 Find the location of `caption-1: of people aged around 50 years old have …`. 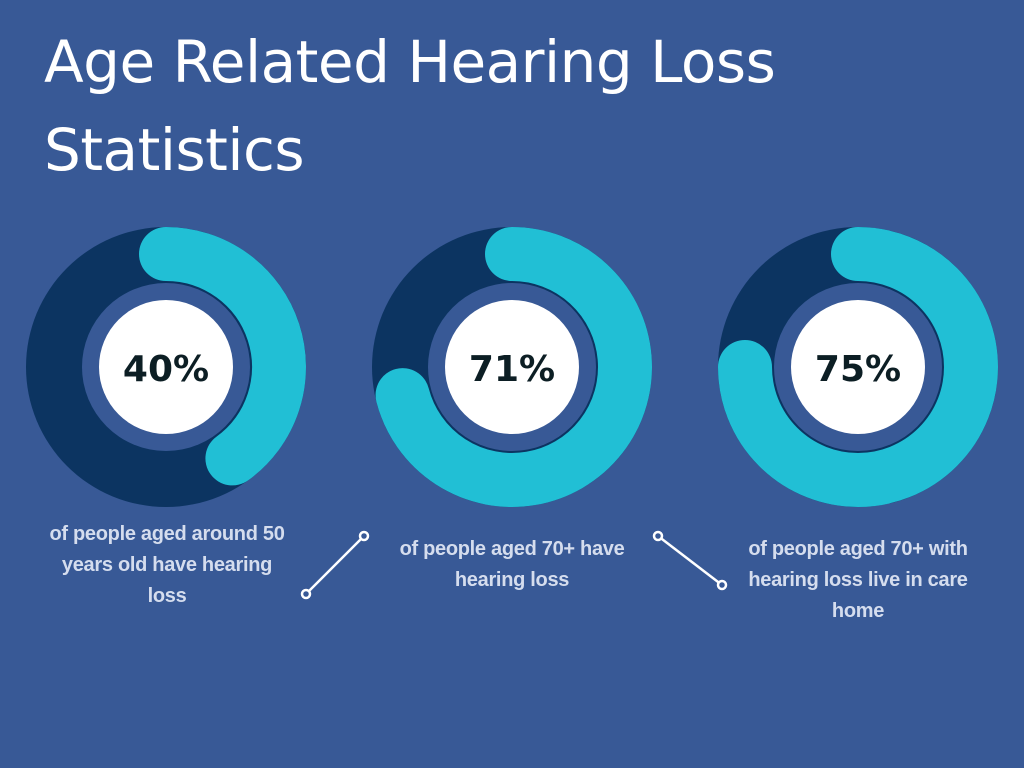

caption-1: of people aged around 50 years old have … is located at coordinates (167, 565).